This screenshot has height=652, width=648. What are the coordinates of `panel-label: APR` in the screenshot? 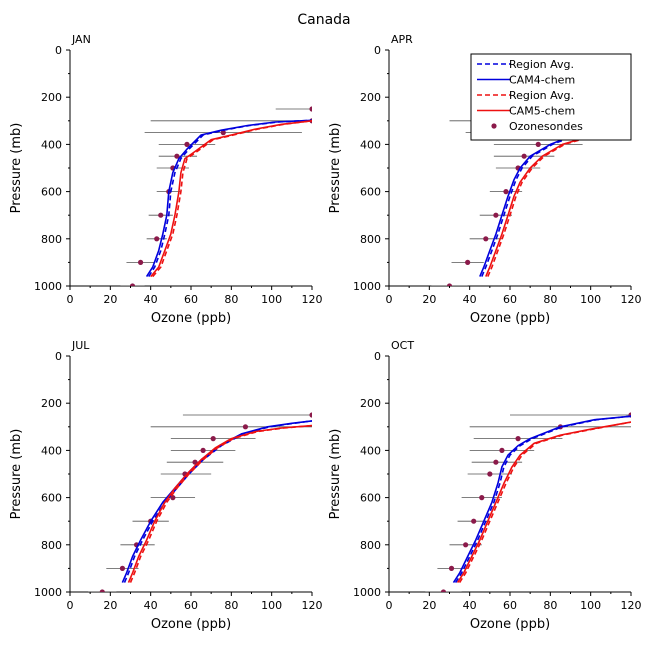 It's located at (402, 39).